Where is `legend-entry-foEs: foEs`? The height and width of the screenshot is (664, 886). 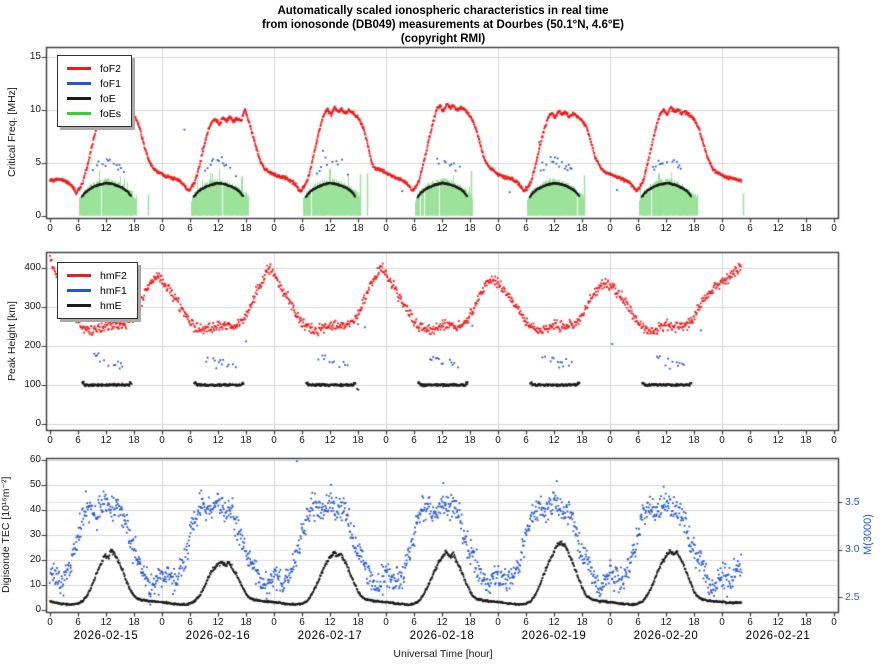
legend-entry-foEs: foEs is located at coordinates (94, 113).